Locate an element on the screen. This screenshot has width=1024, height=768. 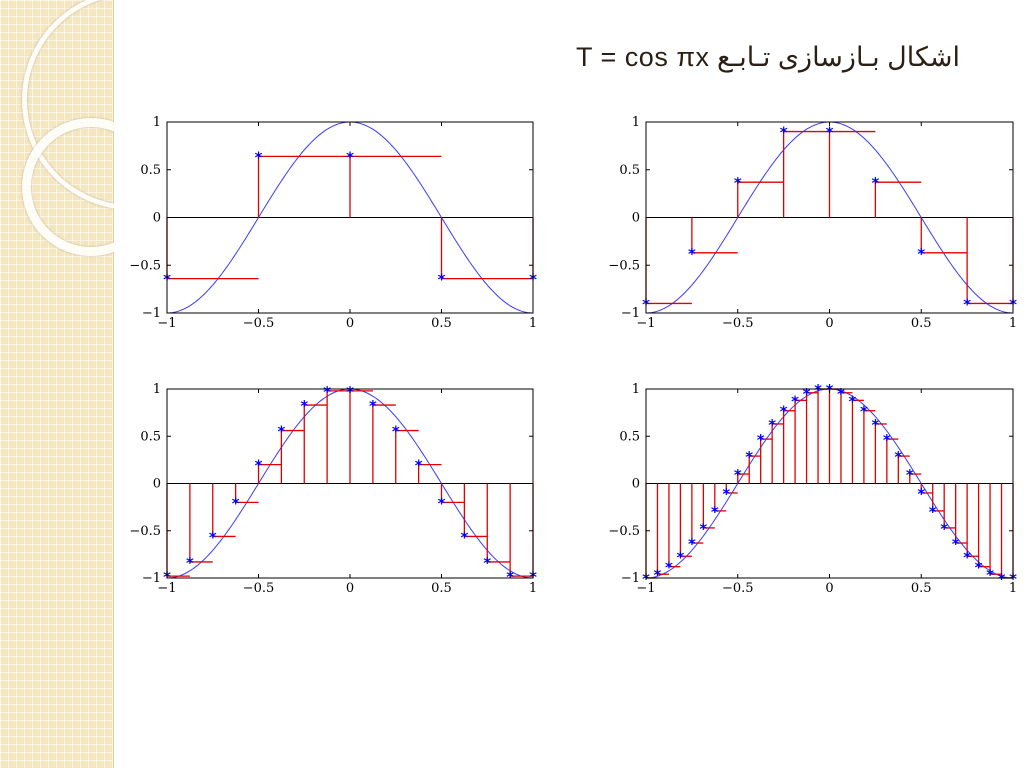
slide-title: اشکال بـازسازی تـابـع T = cos πx is located at coordinates (768, 57).